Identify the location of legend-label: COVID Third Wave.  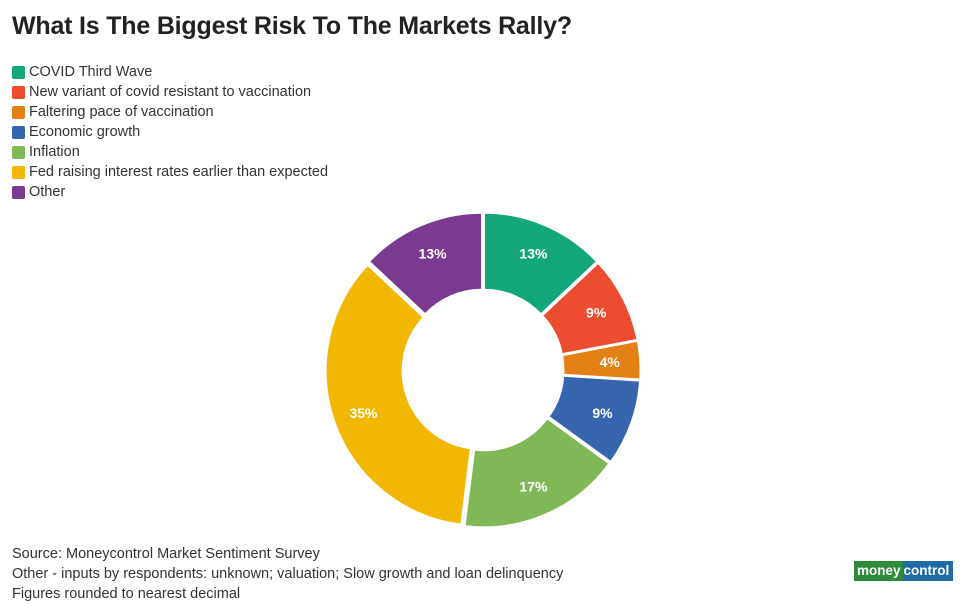
(91, 72).